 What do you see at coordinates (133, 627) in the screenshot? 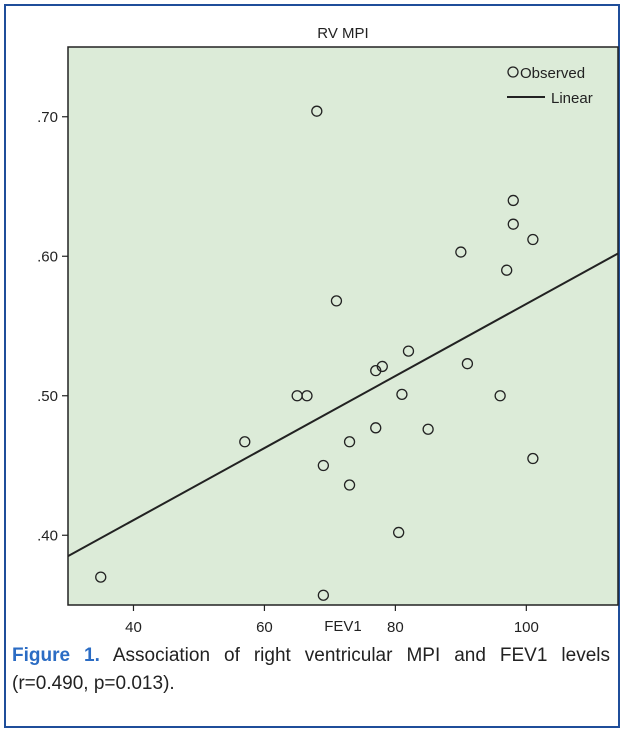
I see `x-tick-label: 40` at bounding box center [133, 627].